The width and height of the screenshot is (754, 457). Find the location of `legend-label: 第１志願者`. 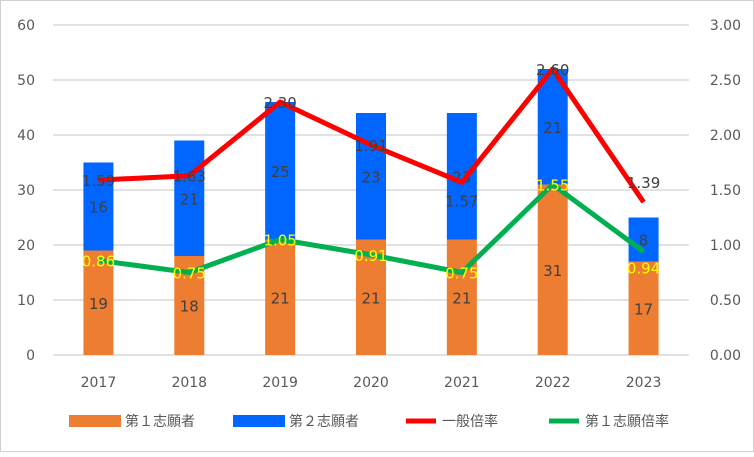

legend-label: 第１志願者 is located at coordinates (160, 421).